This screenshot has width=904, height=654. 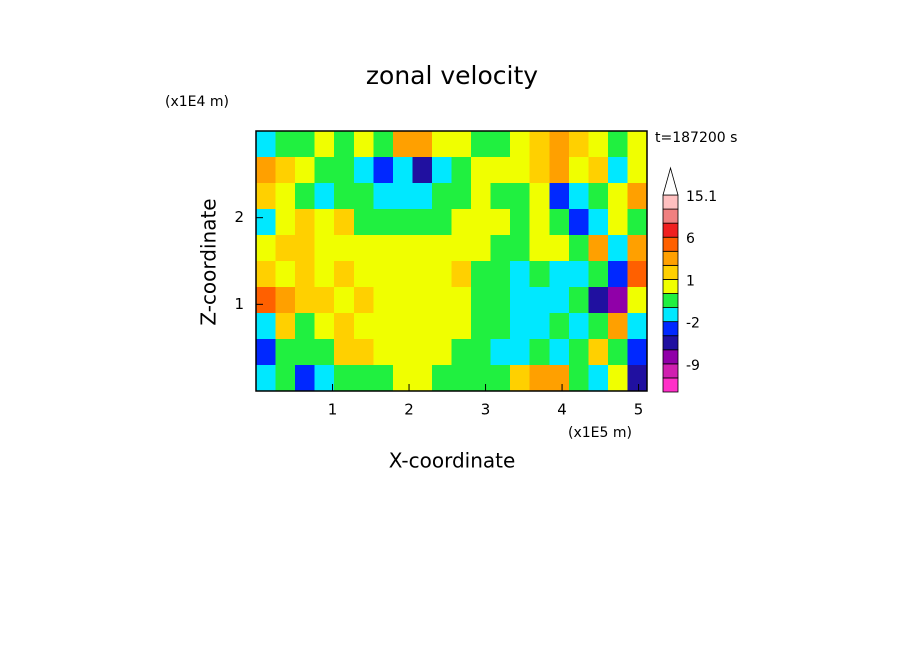 What do you see at coordinates (562, 410) in the screenshot?
I see `x-tick-label: 4` at bounding box center [562, 410].